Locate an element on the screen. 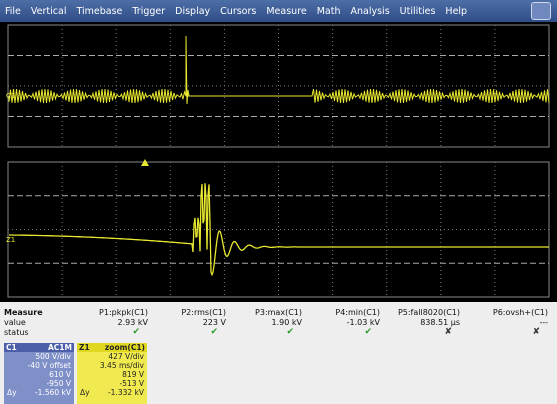 The image size is (557, 404). param-value: -1.03 kV is located at coordinates (363, 322).